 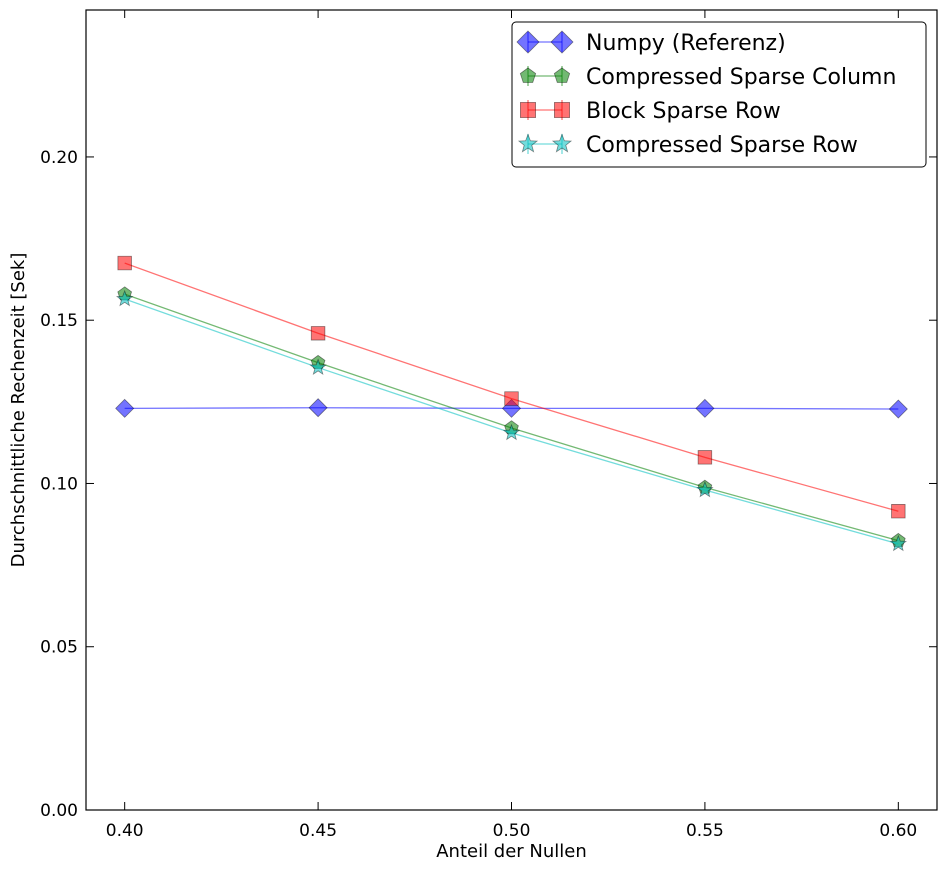 I want to click on legend-entry: Compressed Sparse Row, so click(x=687, y=145).